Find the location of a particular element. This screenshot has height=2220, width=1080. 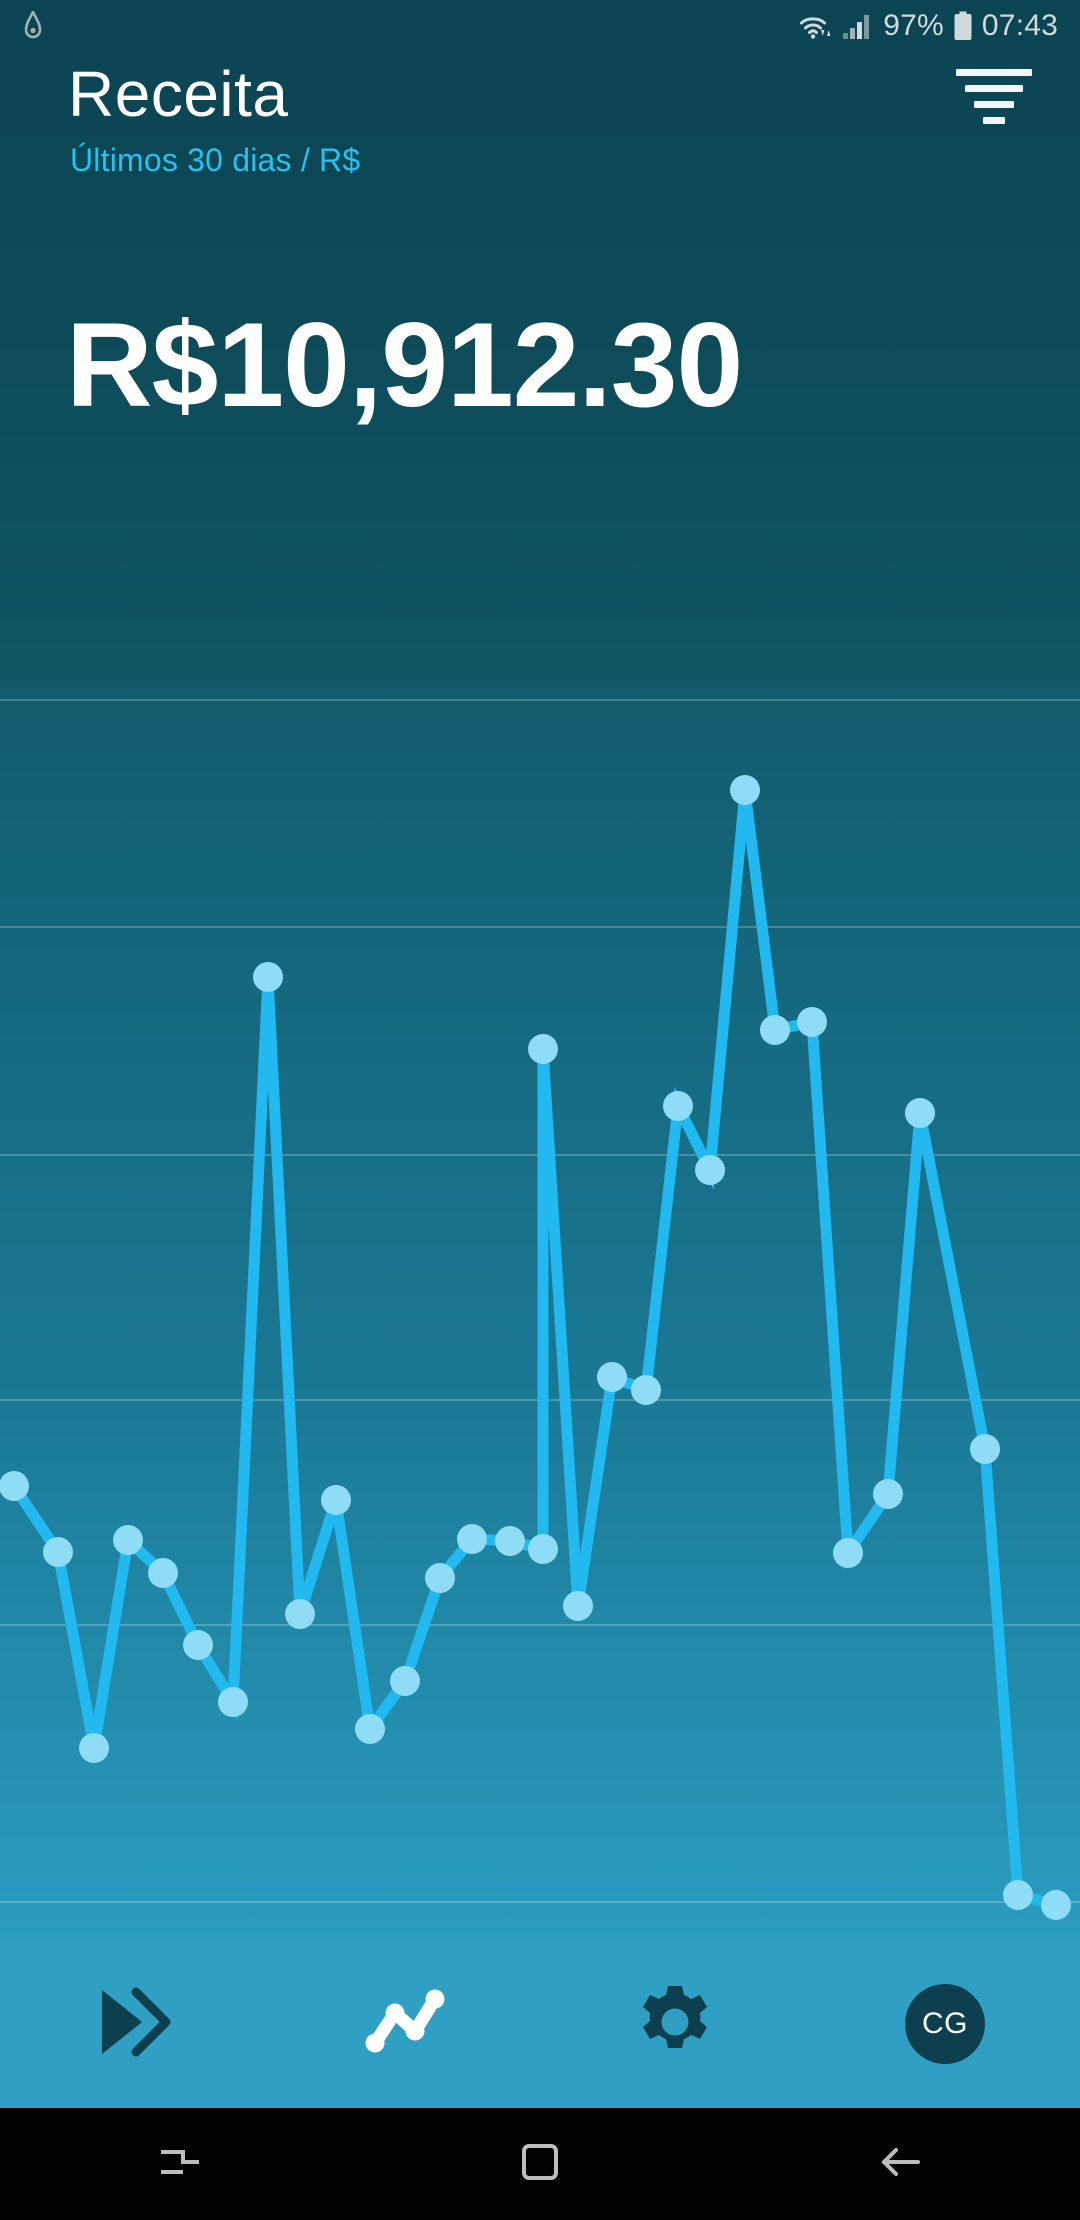

water-drop-icon is located at coordinates (33, 26).